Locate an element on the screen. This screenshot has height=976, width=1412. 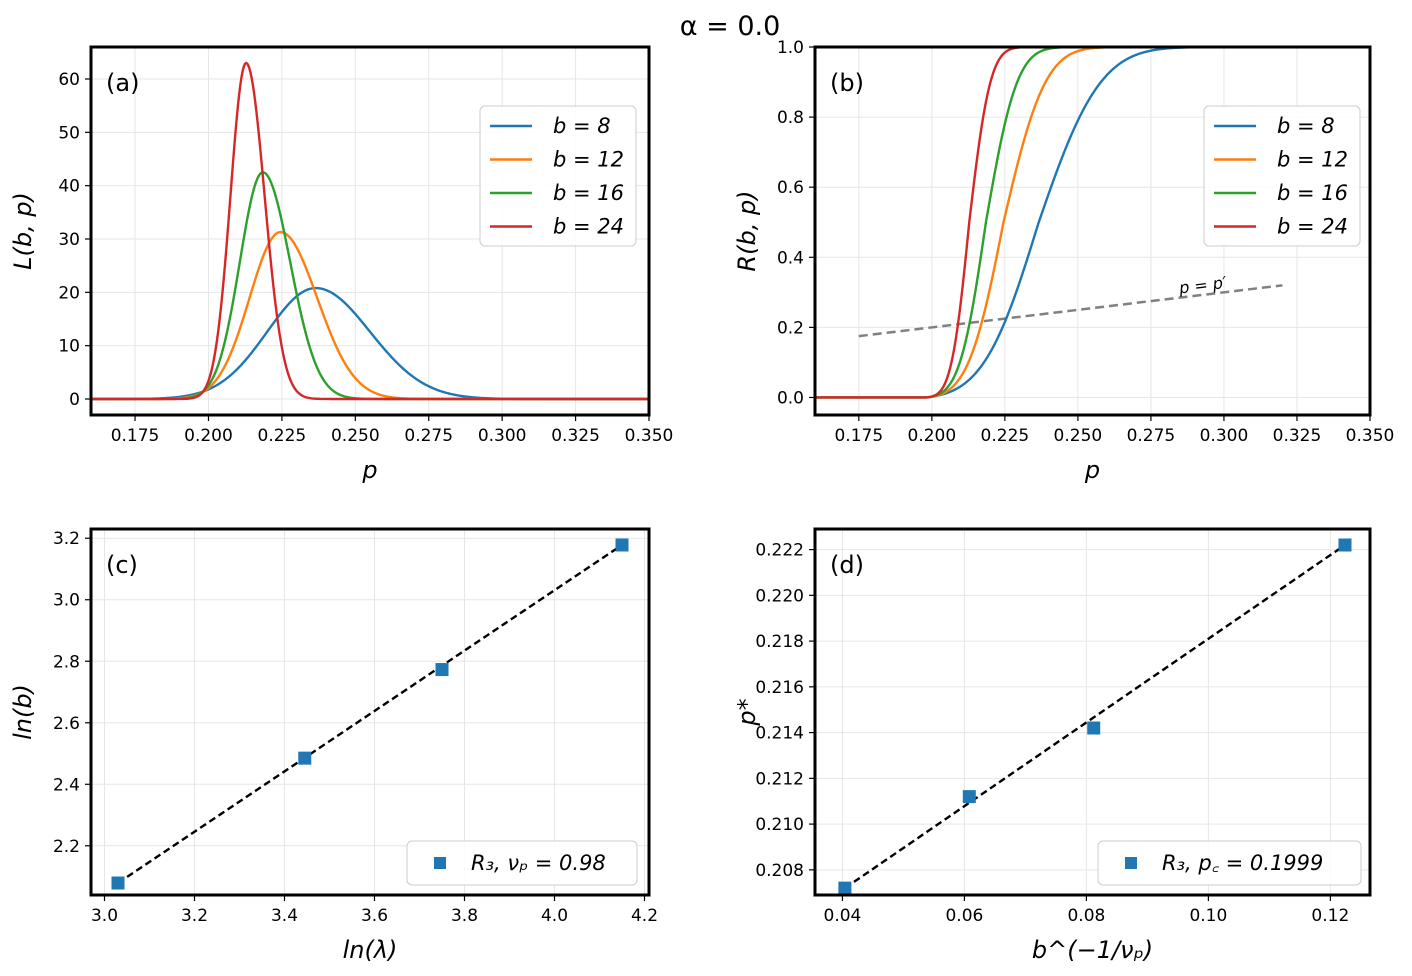
legend: R₃, p꜀ = 0.1999 is located at coordinates (1229, 863).